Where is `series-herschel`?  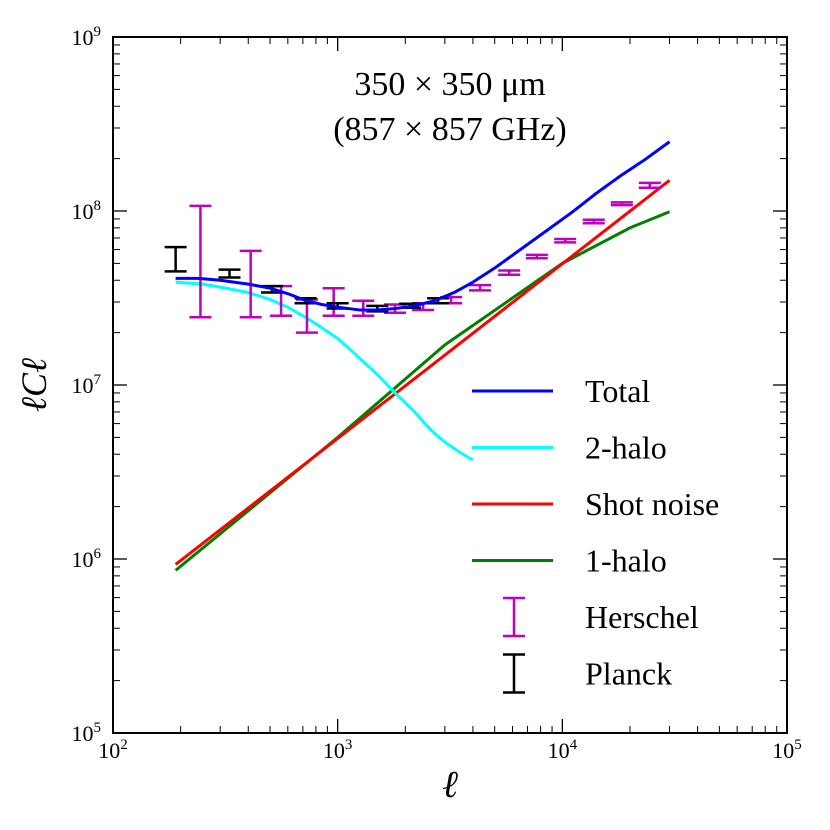
series-herschel is located at coordinates (425, 257).